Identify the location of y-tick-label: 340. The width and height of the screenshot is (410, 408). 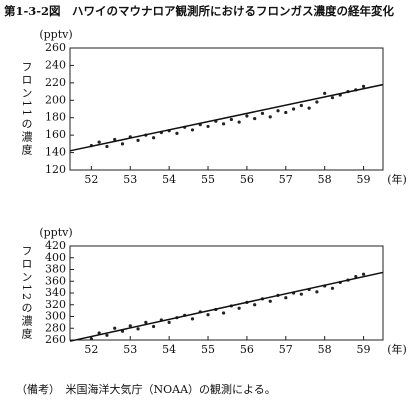
(55, 292).